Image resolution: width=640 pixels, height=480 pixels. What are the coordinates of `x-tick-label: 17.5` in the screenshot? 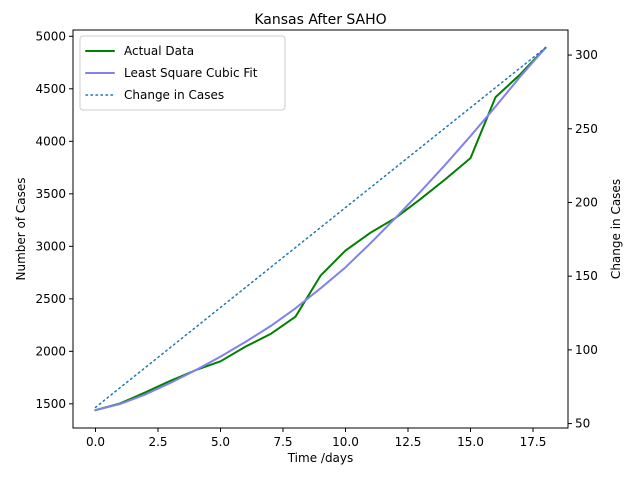 It's located at (533, 442).